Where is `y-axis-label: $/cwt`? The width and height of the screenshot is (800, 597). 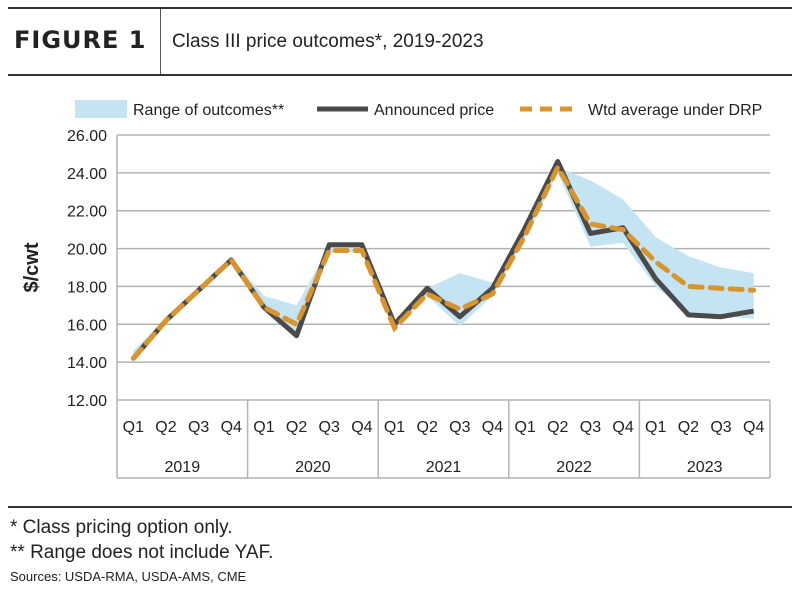
y-axis-label: $/cwt is located at coordinates (32, 267).